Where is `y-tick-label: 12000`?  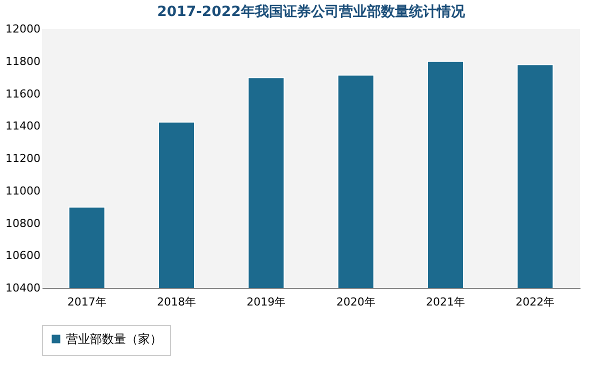 y-tick-label: 12000 is located at coordinates (23, 29).